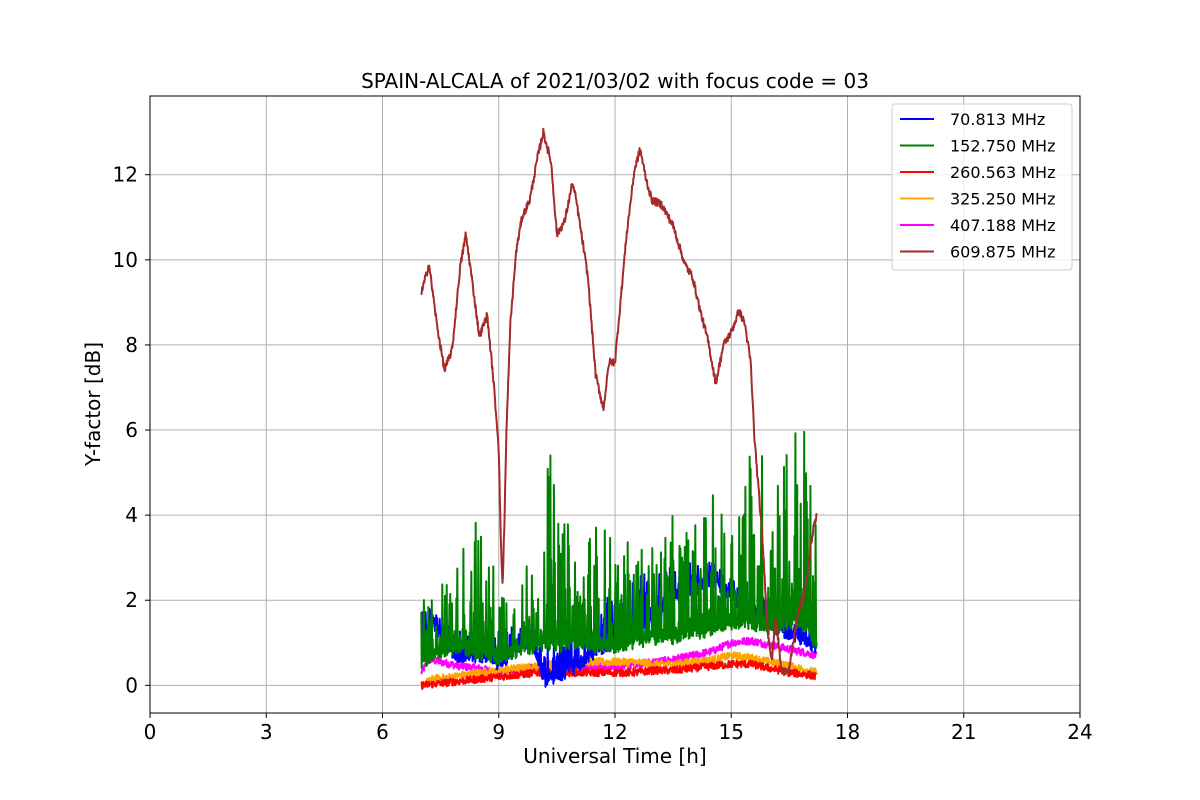 The width and height of the screenshot is (1200, 800). What do you see at coordinates (125, 260) in the screenshot?
I see `y-tick-label: 10` at bounding box center [125, 260].